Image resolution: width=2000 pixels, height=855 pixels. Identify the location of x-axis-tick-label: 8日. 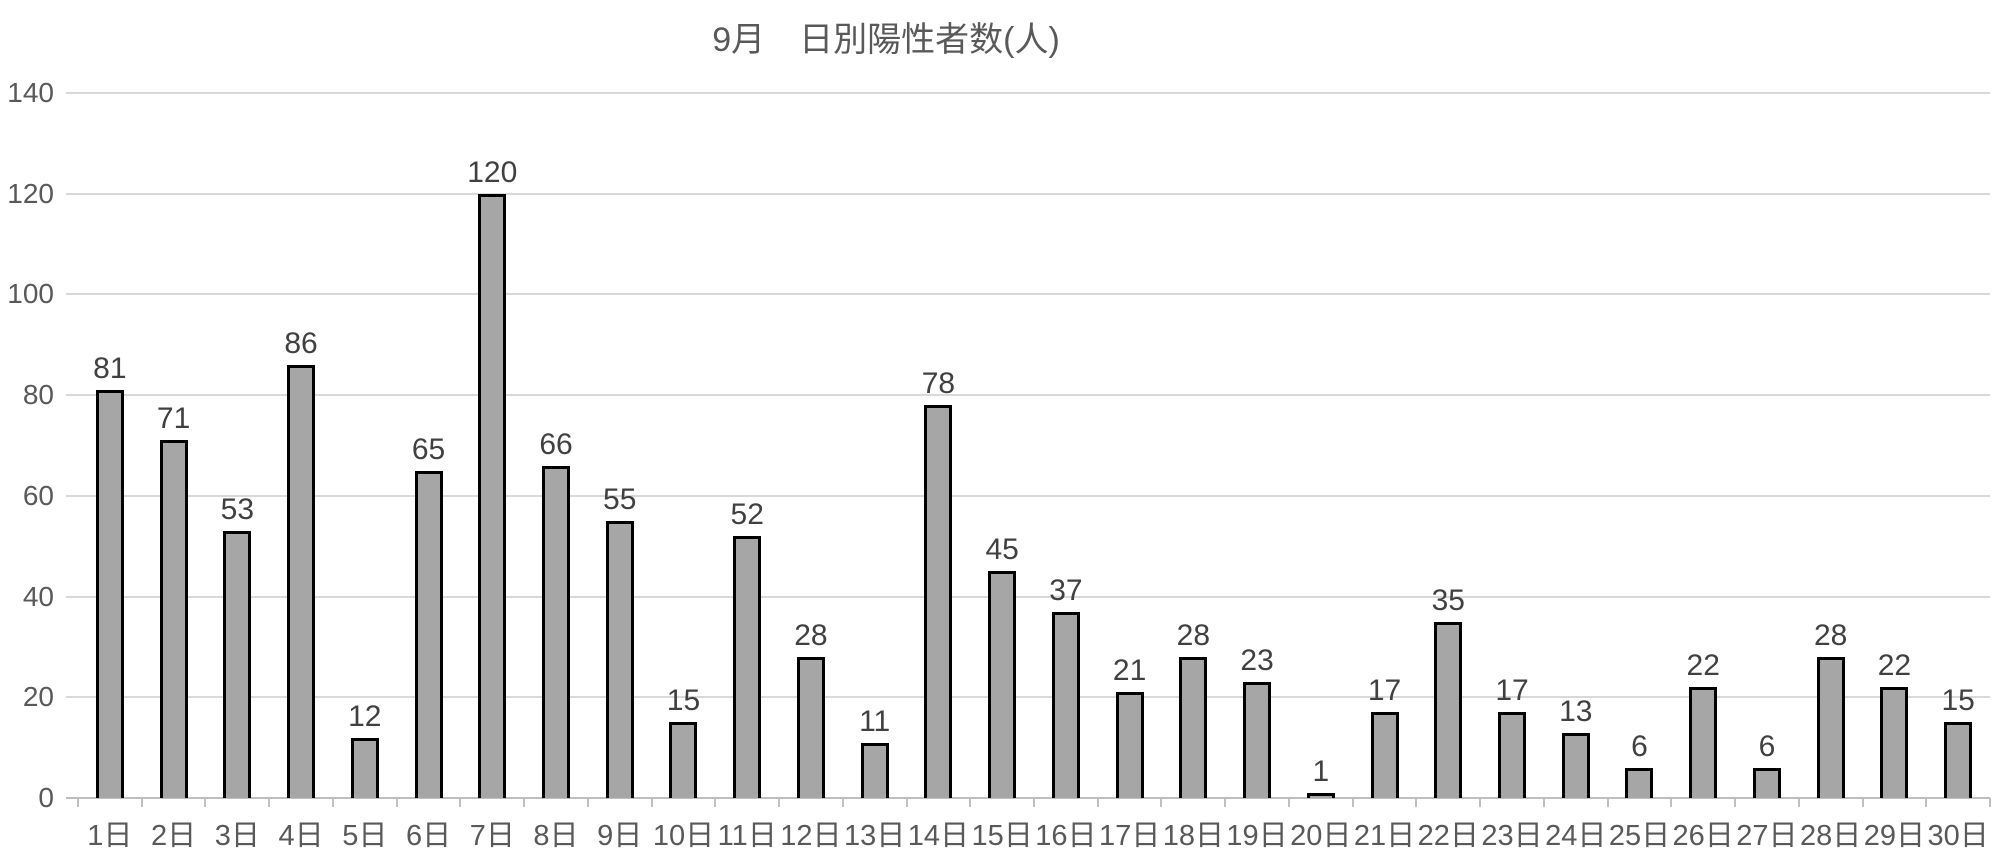
(556, 836).